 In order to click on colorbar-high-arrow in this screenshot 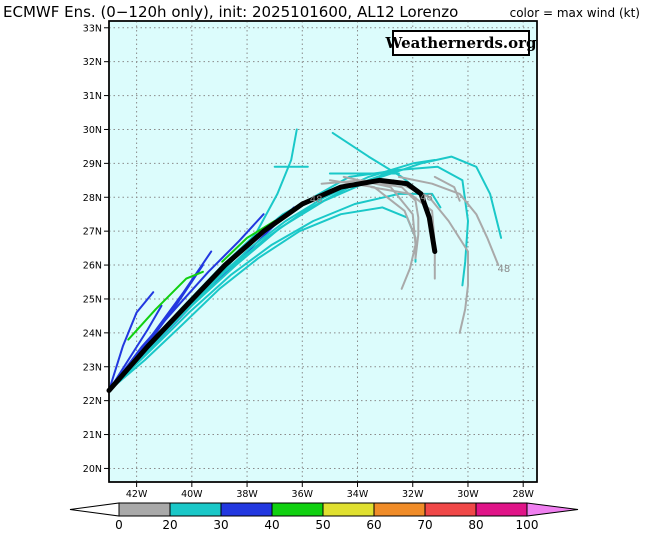, I will do `click(552, 509)`.